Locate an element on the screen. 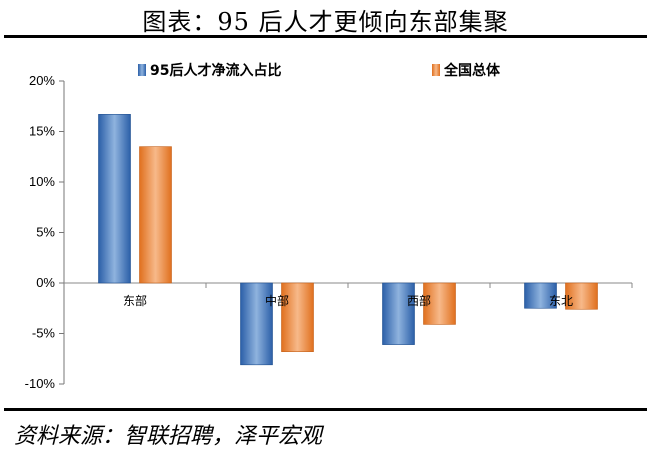 The width and height of the screenshot is (651, 455). x-category-label: 中部 is located at coordinates (277, 300).